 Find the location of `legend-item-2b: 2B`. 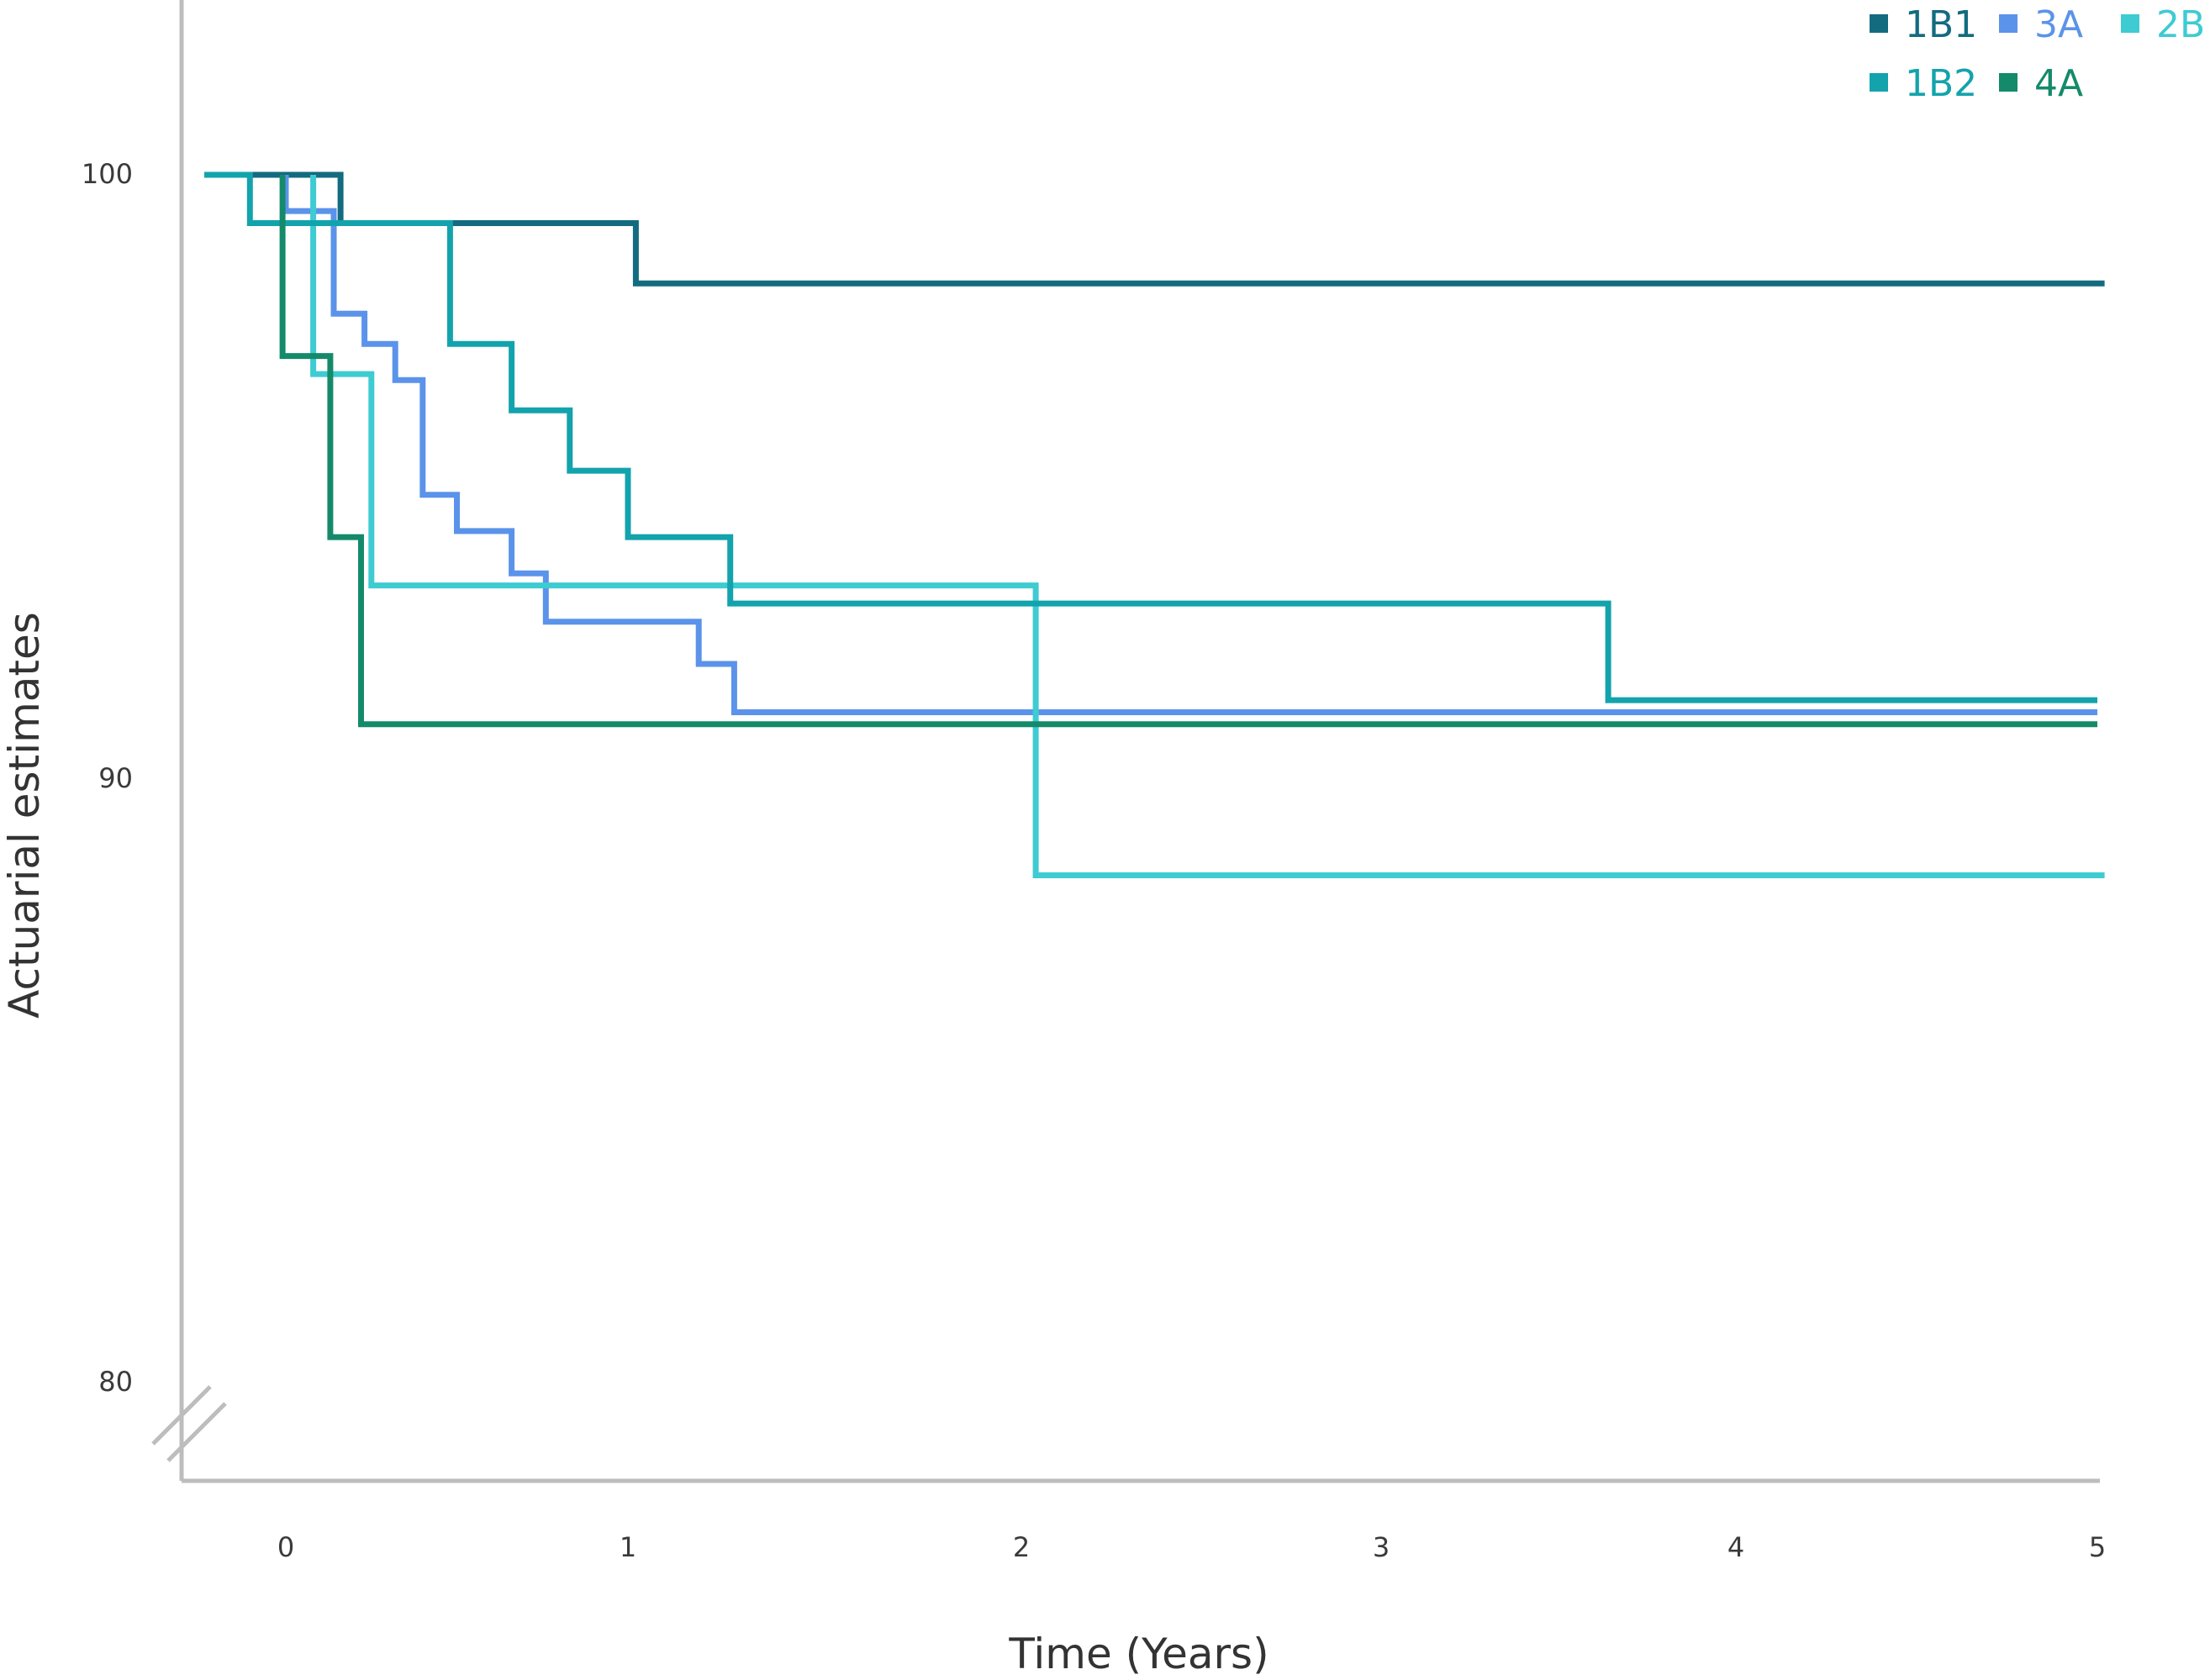

legend-item-2b: 2B is located at coordinates (2163, 24).